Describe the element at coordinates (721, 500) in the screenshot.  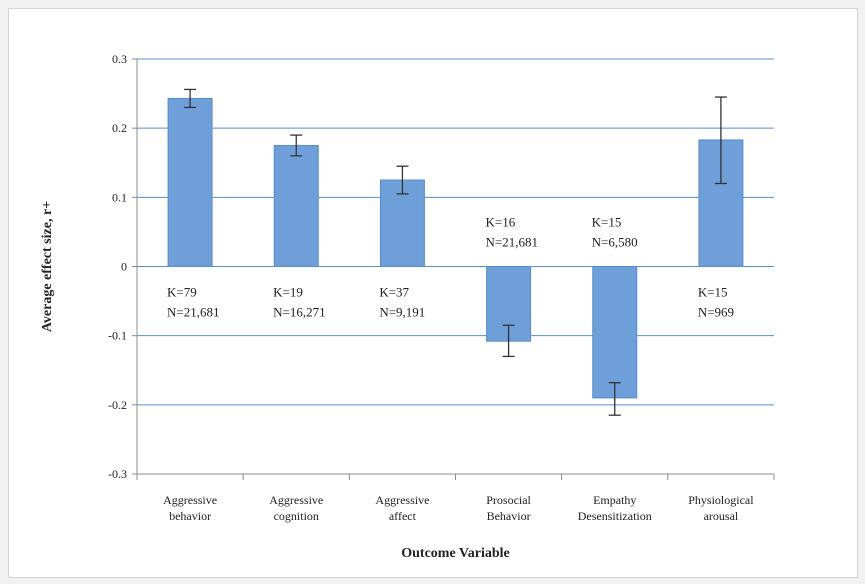
I see `x-tick-label: Physiological` at that location.